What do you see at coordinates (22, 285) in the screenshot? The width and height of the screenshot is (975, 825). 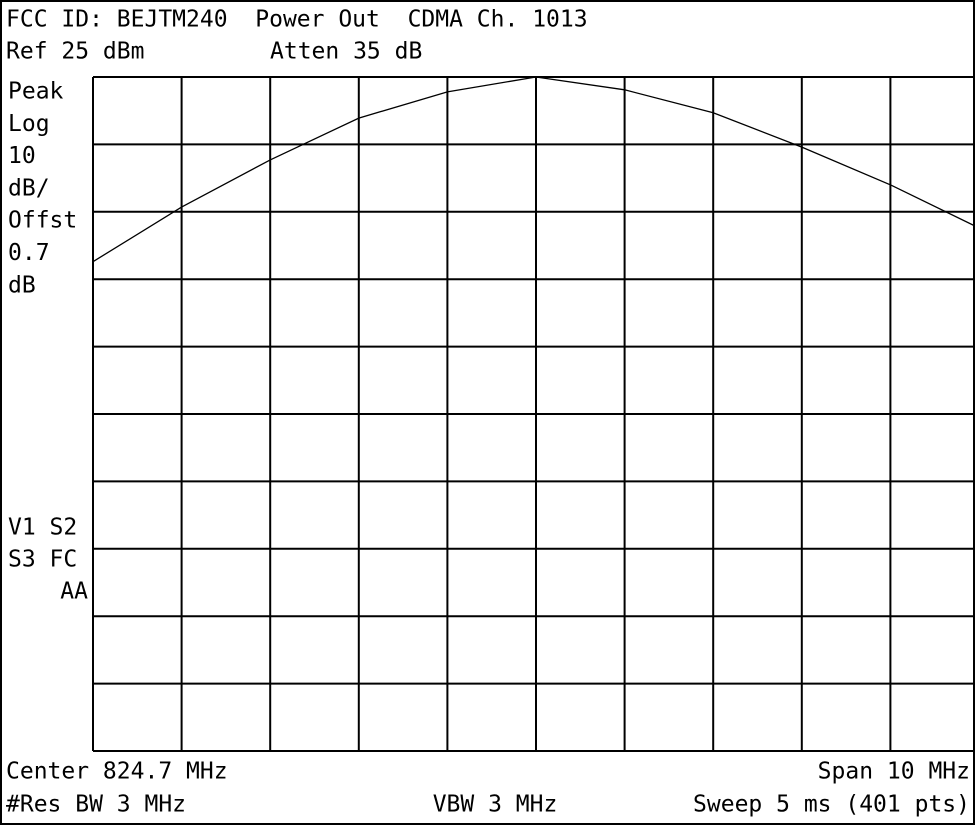 I see `left-label: dB` at bounding box center [22, 285].